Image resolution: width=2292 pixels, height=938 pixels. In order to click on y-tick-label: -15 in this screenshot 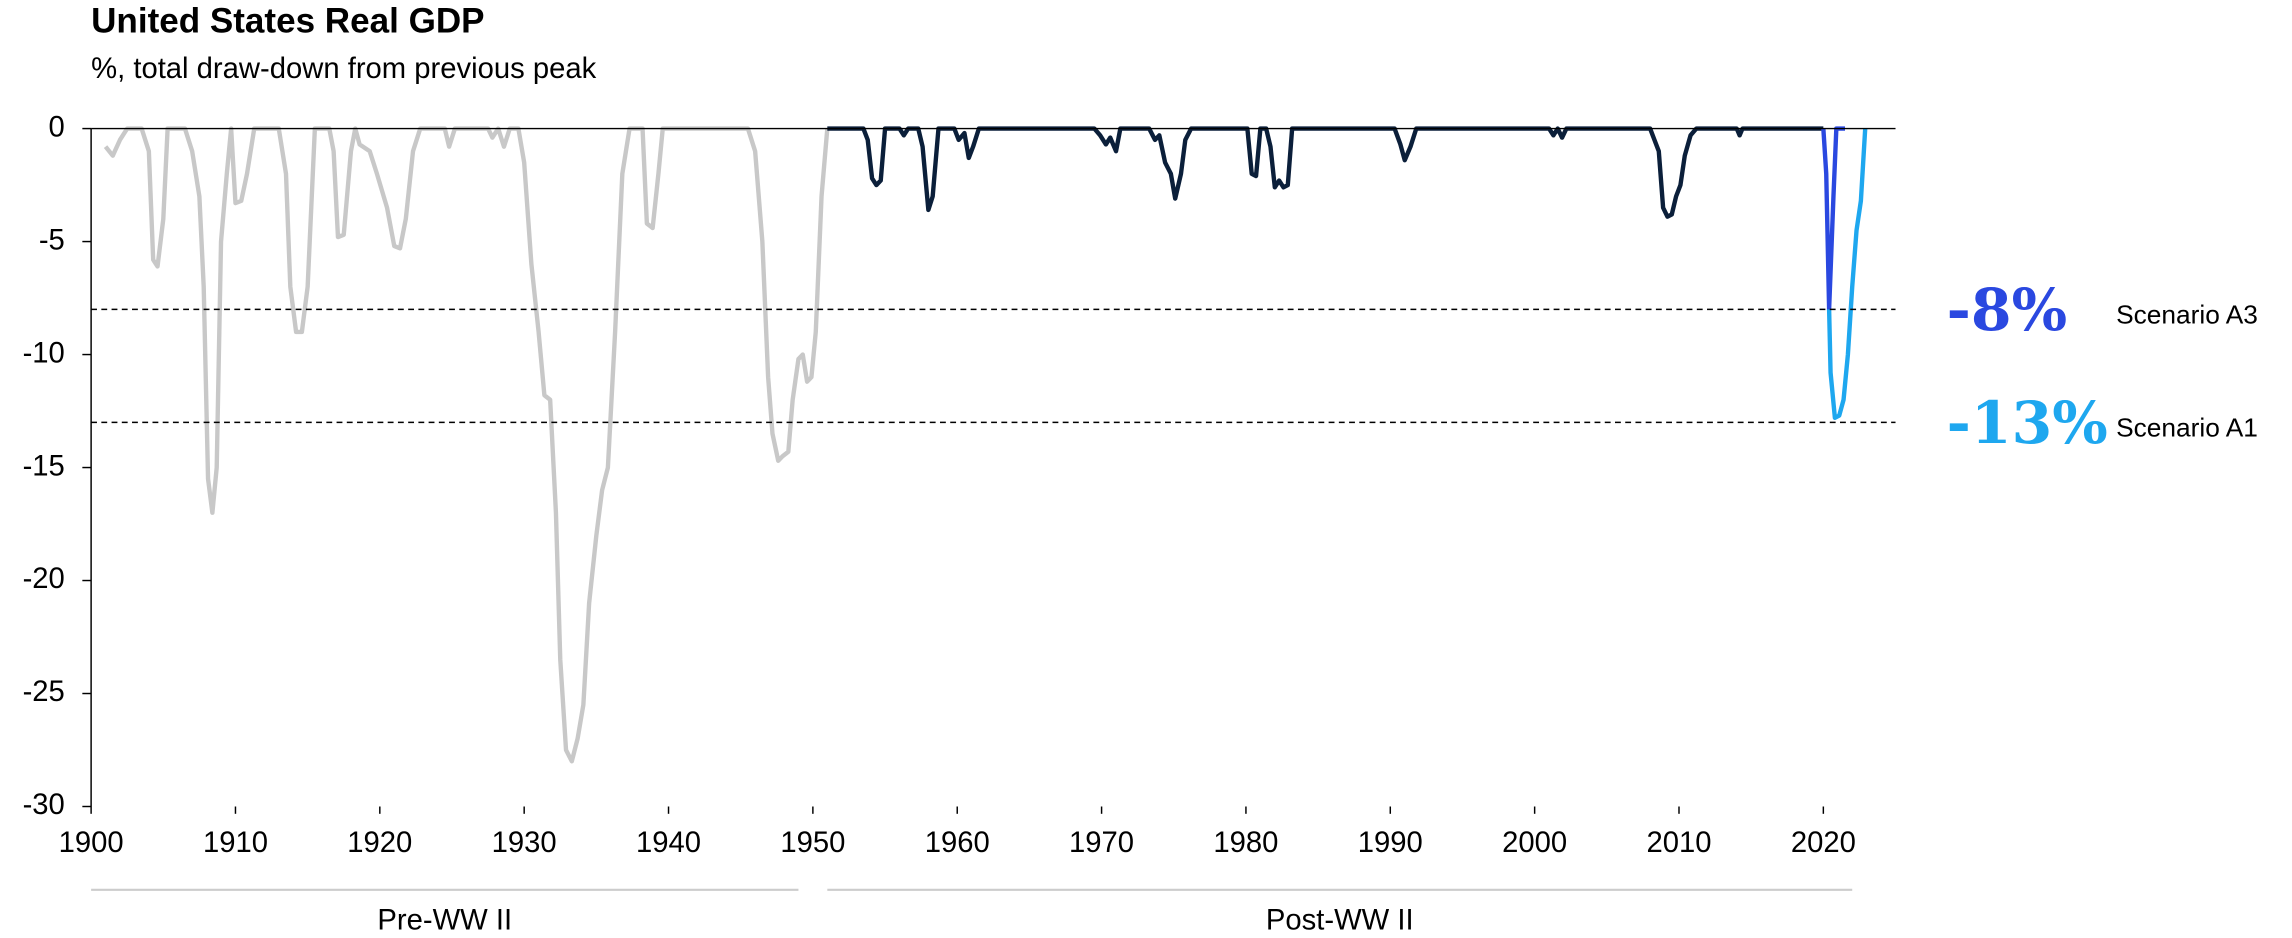, I will do `click(44, 466)`.